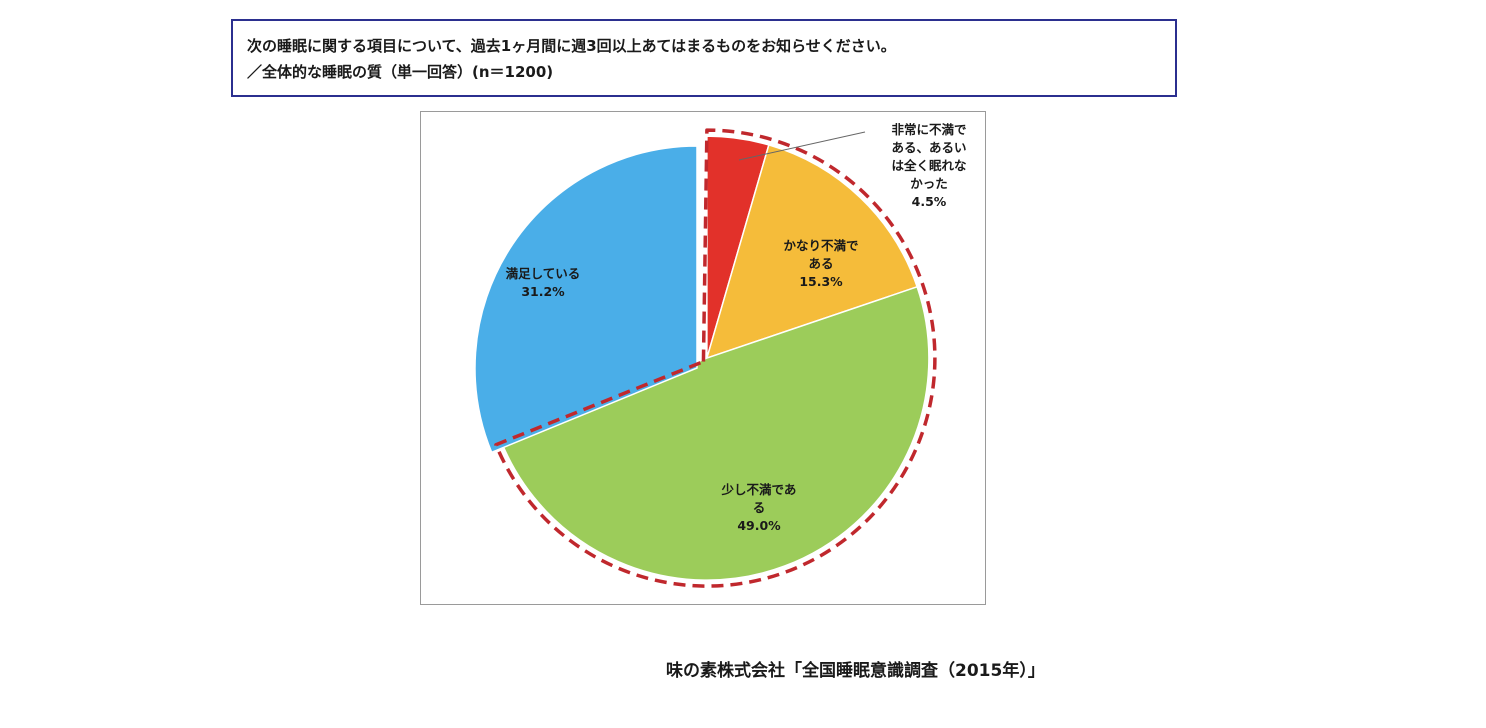 This screenshot has height=728, width=1486. I want to click on slice-category-label: る, so click(759, 507).